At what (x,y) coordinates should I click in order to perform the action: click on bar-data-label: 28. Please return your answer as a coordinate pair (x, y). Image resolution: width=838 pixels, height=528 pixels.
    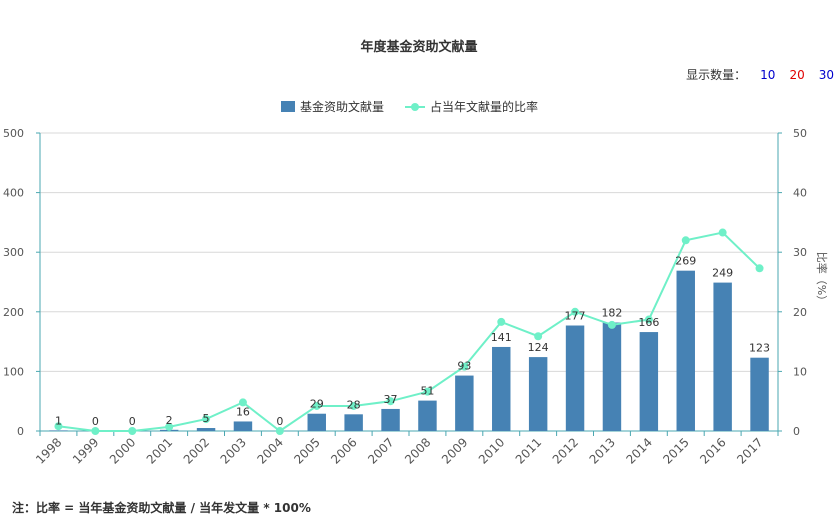
    Looking at the image, I should click on (354, 404).